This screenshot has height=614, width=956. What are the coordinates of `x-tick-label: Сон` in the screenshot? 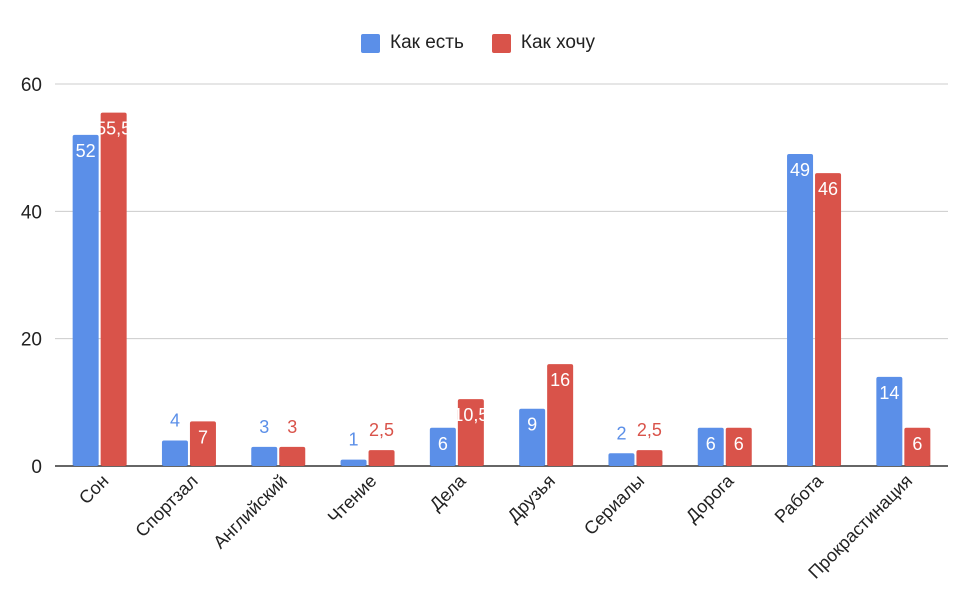 It's located at (93, 489).